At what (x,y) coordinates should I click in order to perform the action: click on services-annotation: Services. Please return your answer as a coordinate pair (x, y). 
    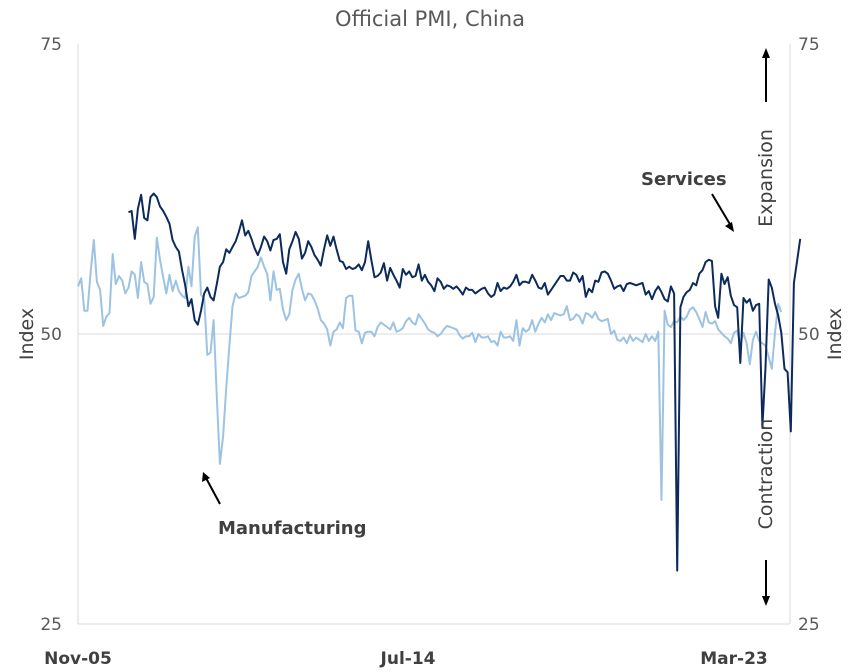
    Looking at the image, I should click on (684, 179).